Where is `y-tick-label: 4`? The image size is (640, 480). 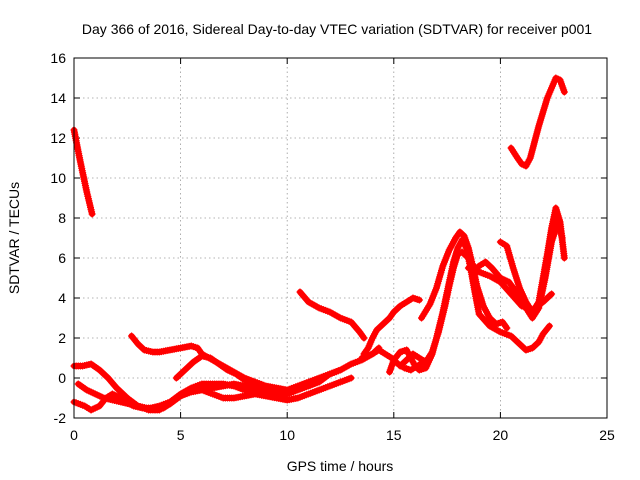 y-tick-label: 4 is located at coordinates (62, 298).